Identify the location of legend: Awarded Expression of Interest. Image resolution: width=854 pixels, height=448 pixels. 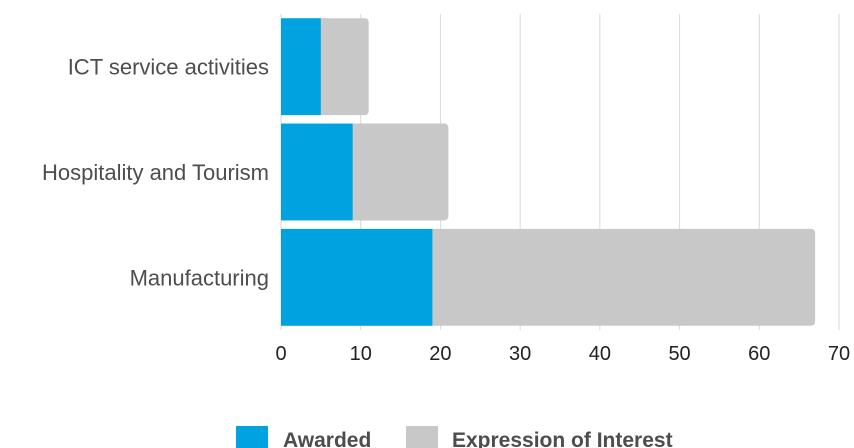
(454, 437).